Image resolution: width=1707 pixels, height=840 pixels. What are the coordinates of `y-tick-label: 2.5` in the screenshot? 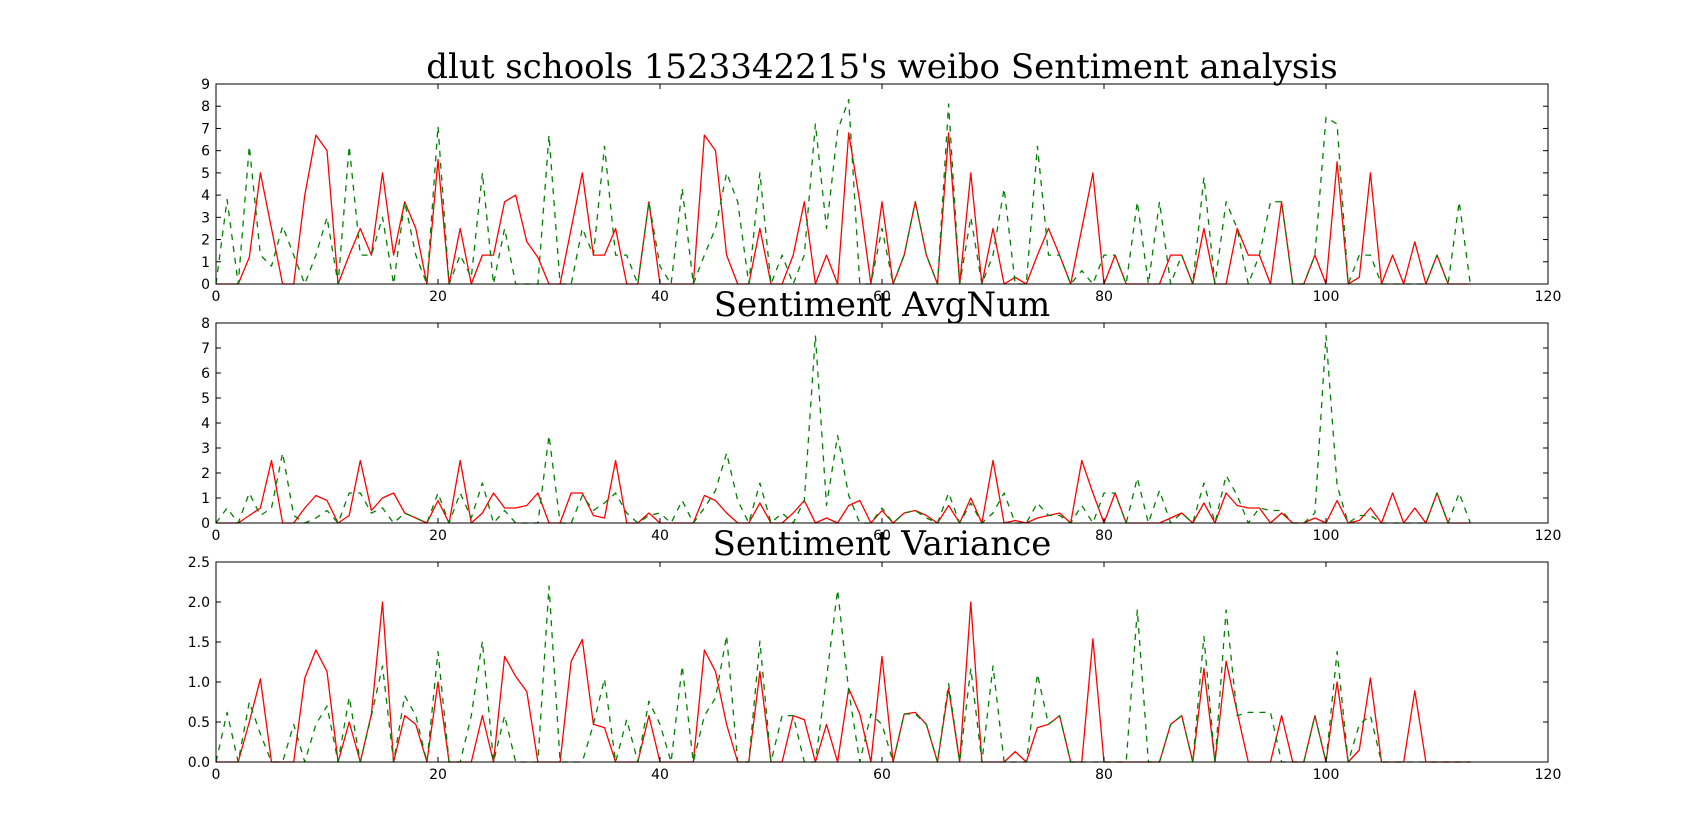 It's located at (199, 563).